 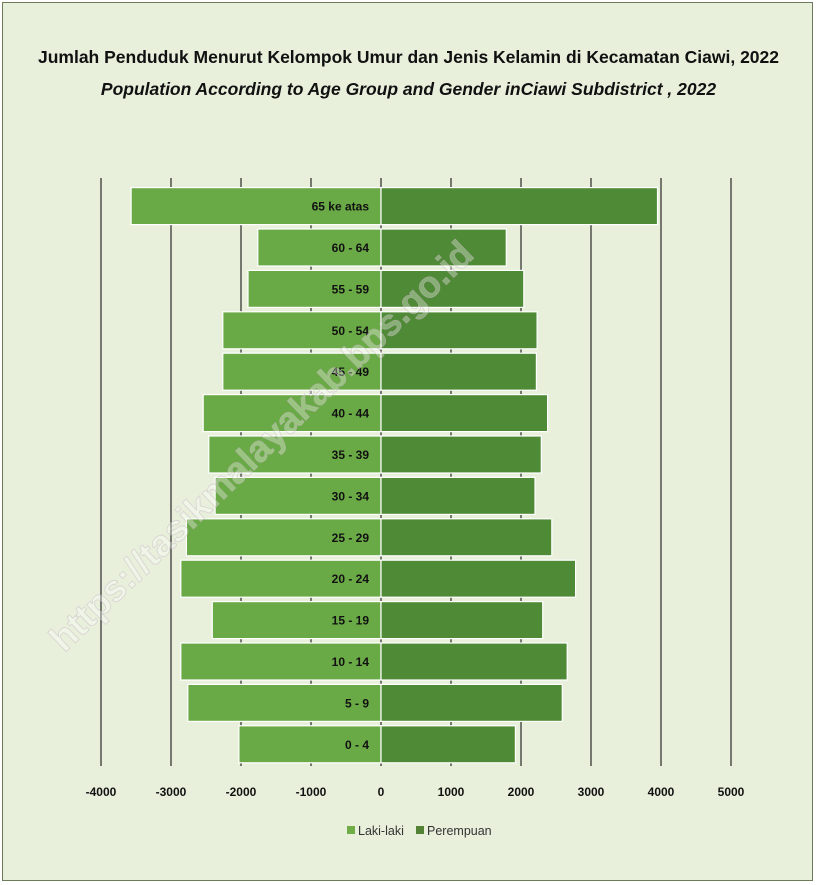 I want to click on category-label-7: 35 - 39, so click(x=351, y=455).